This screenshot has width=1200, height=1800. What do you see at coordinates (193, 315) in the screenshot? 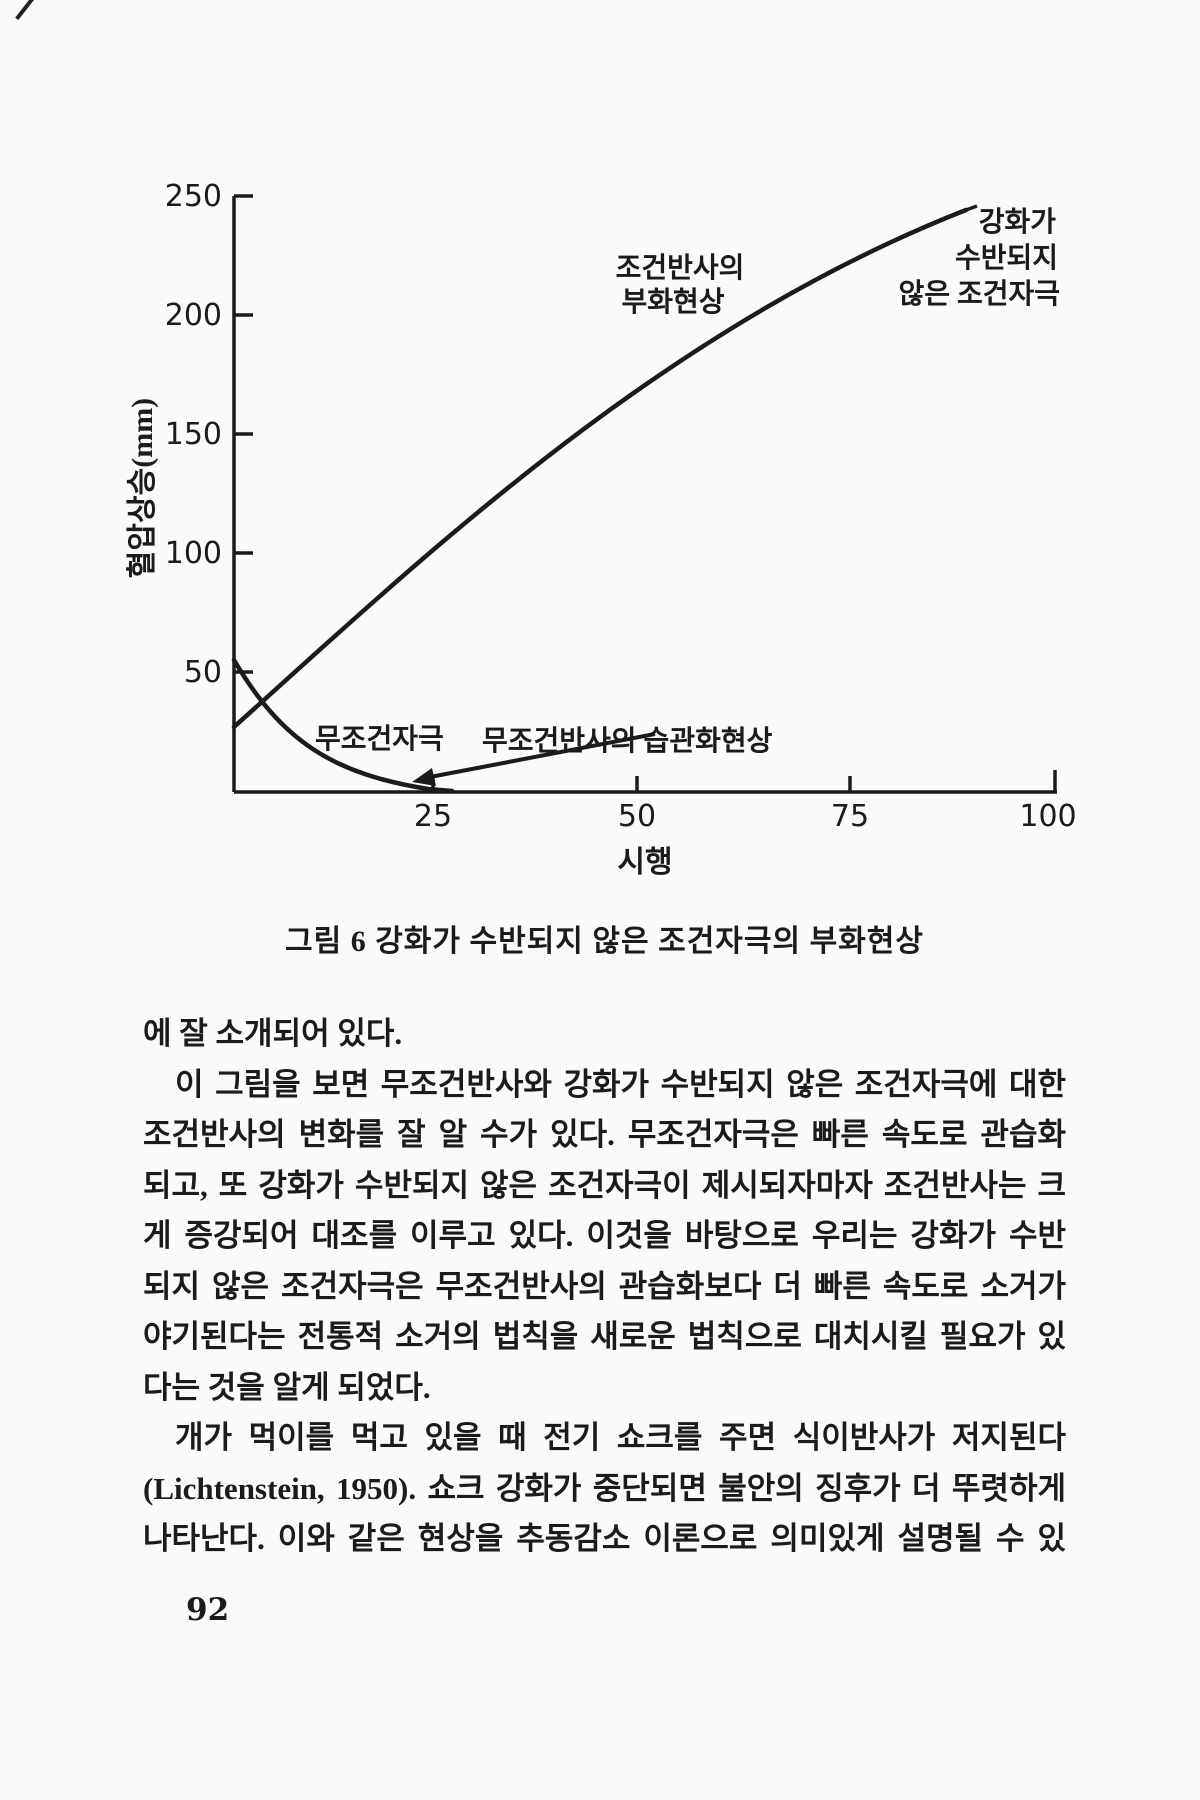
I see `y-tick-200: 200` at bounding box center [193, 315].